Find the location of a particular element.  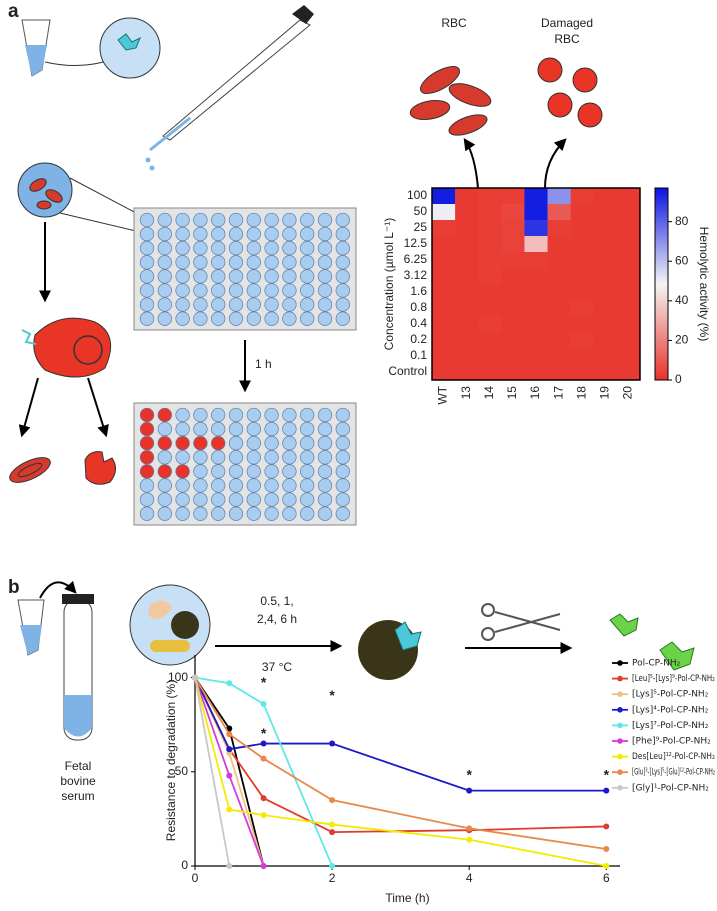

colorbar-label: Hemolytic activity (%) is located at coordinates (704, 284).